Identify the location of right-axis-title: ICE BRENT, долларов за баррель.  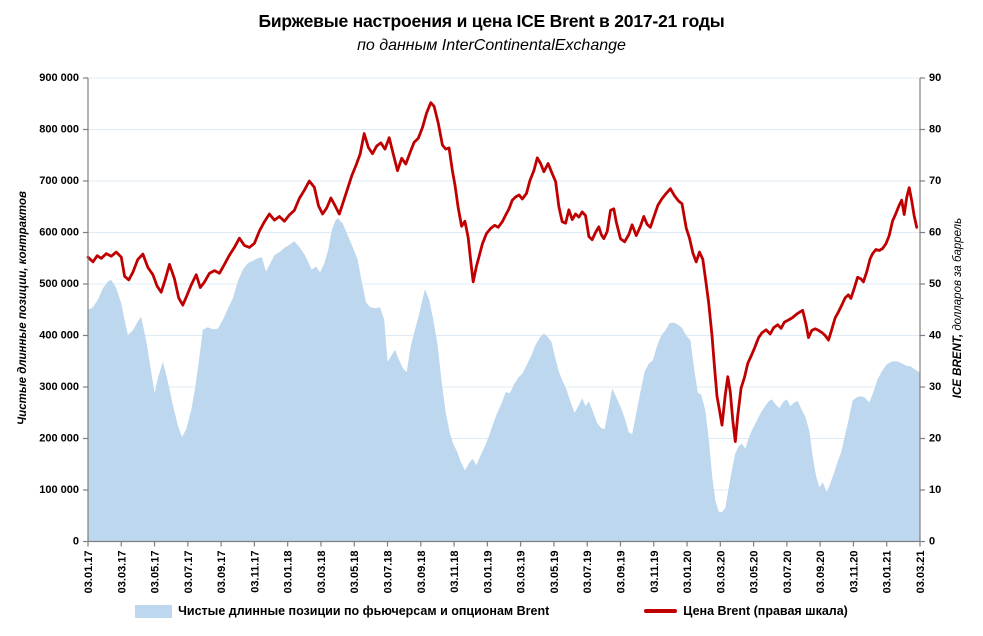
(958, 308).